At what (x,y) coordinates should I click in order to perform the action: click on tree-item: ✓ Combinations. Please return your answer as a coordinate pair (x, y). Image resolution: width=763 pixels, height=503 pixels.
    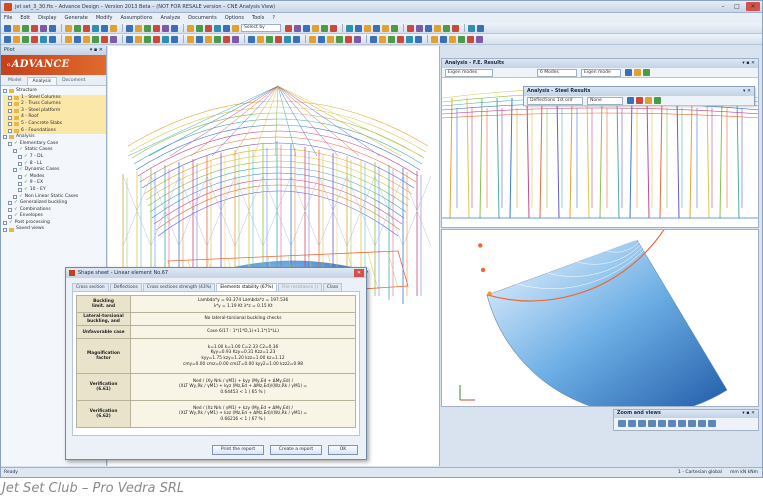
    Looking at the image, I should click on (54, 210).